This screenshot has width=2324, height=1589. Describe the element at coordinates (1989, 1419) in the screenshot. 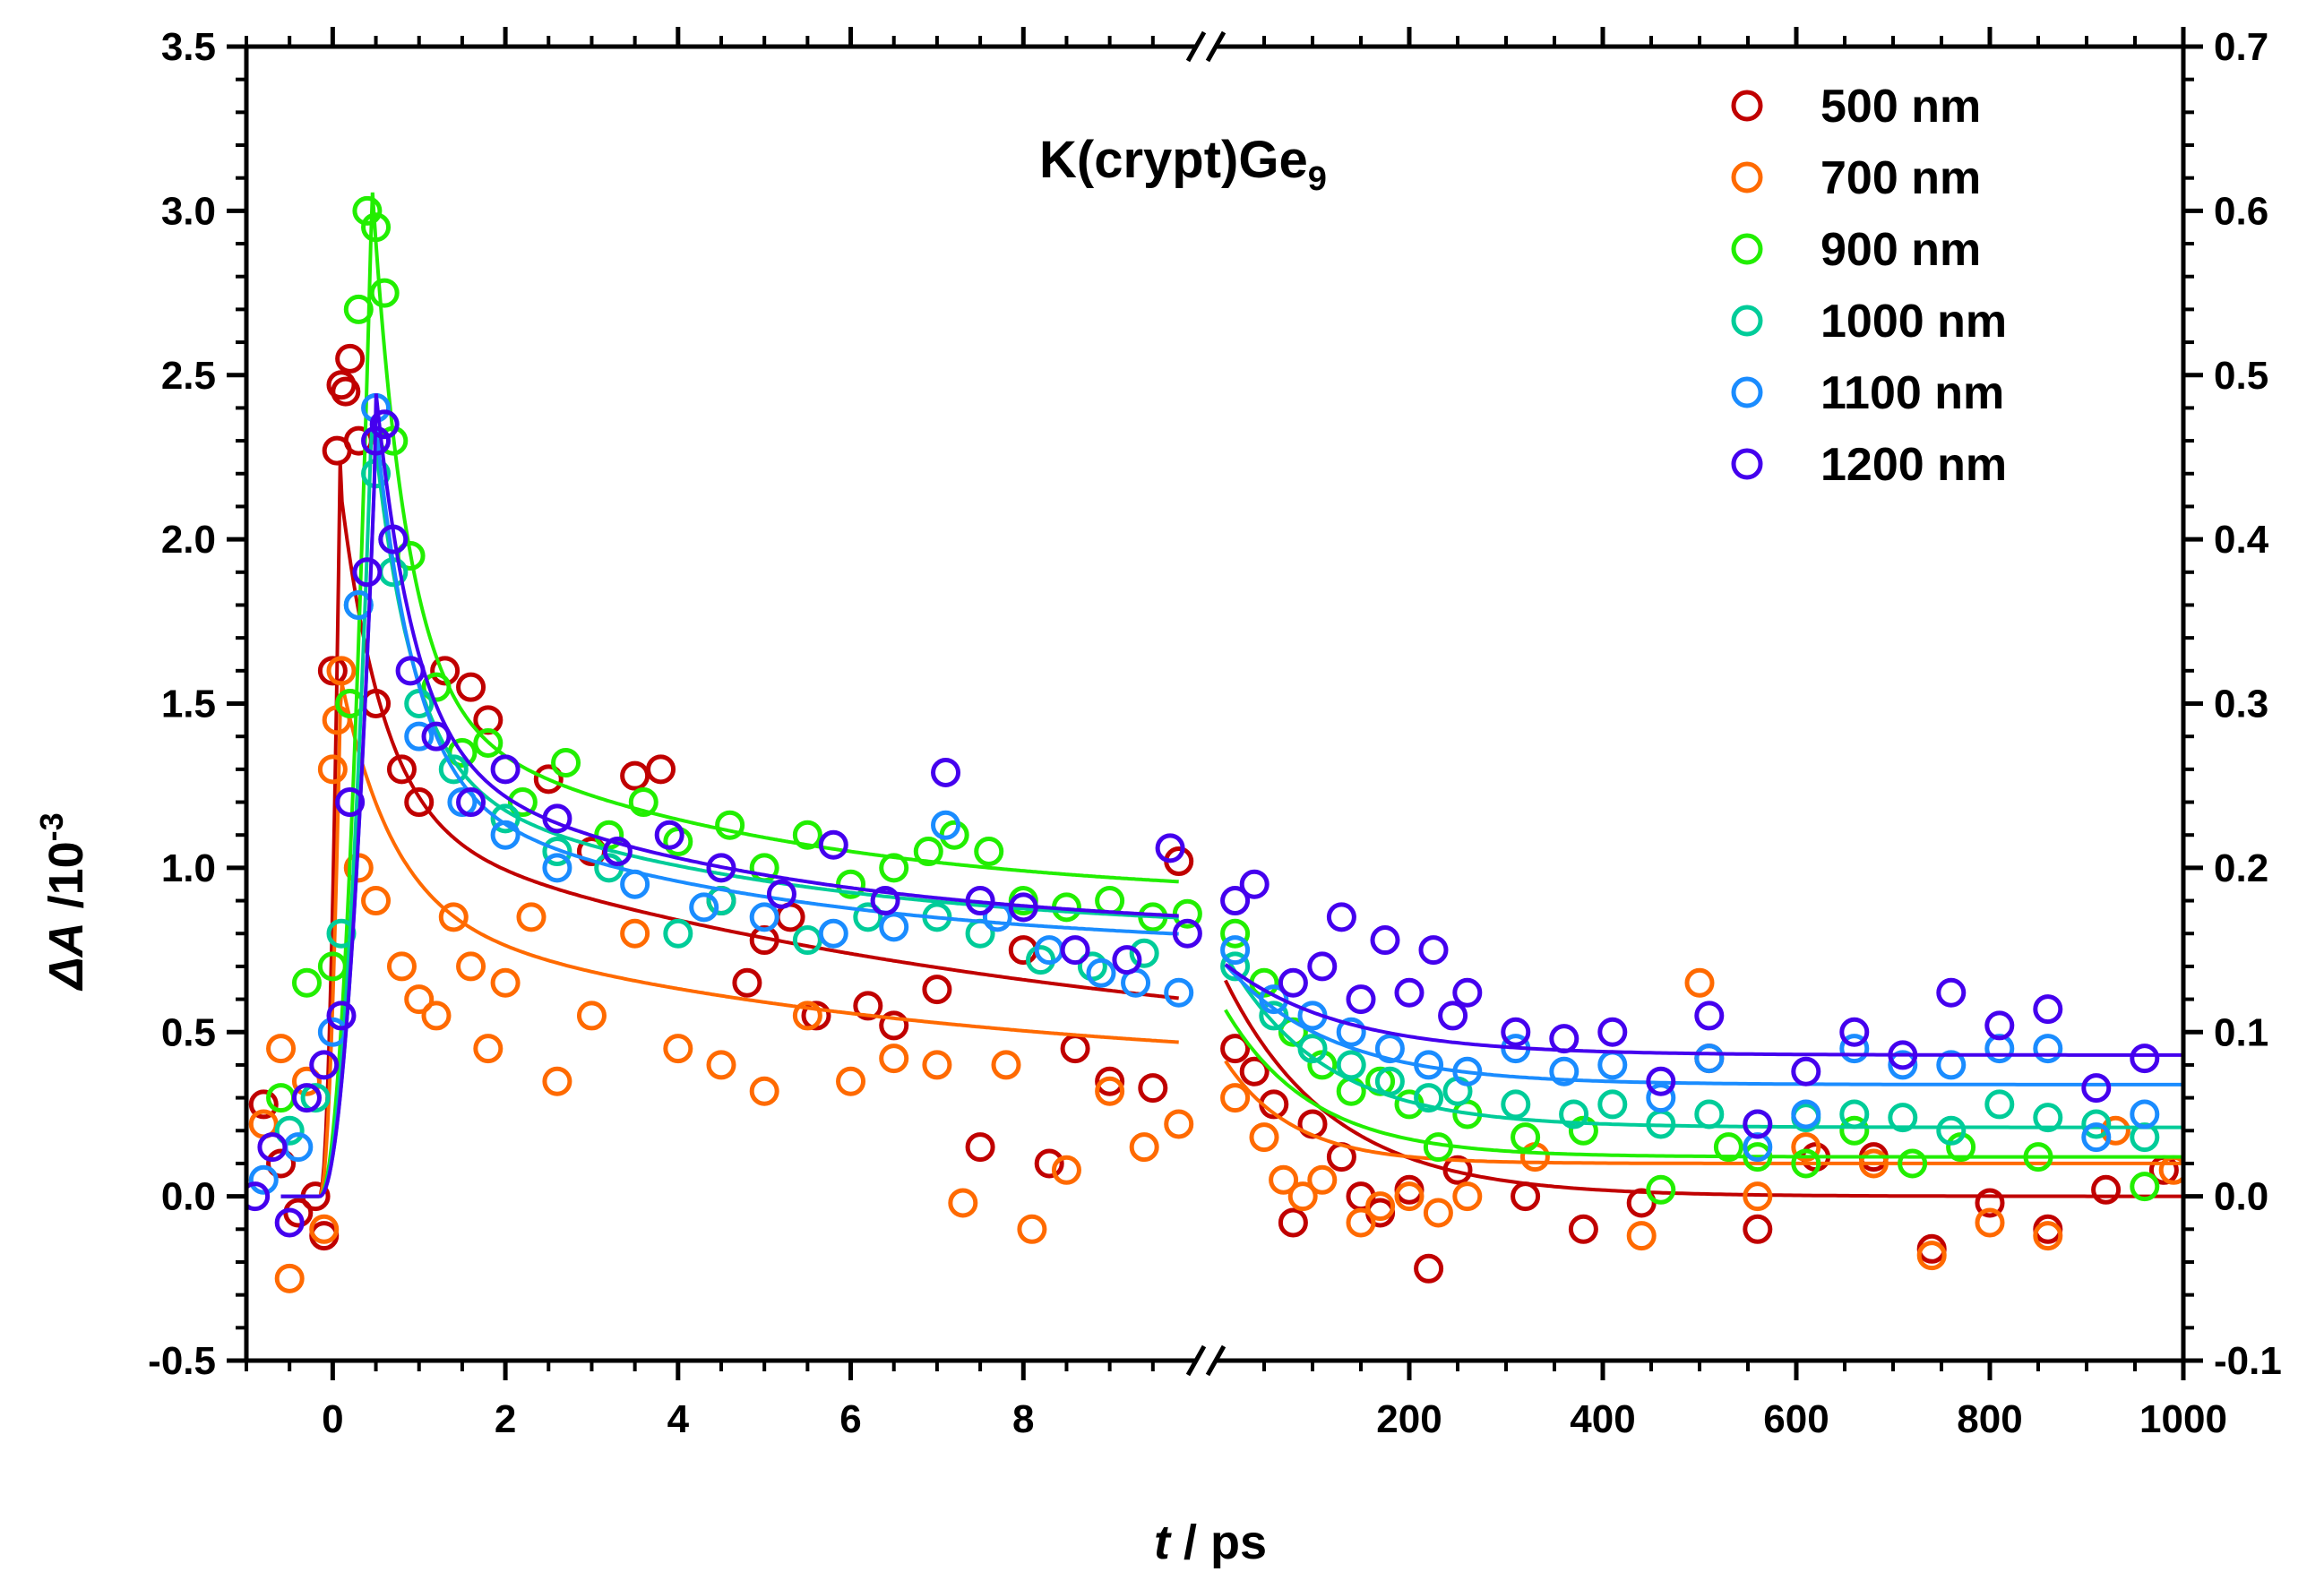

I see `x-tick-label: 800` at that location.